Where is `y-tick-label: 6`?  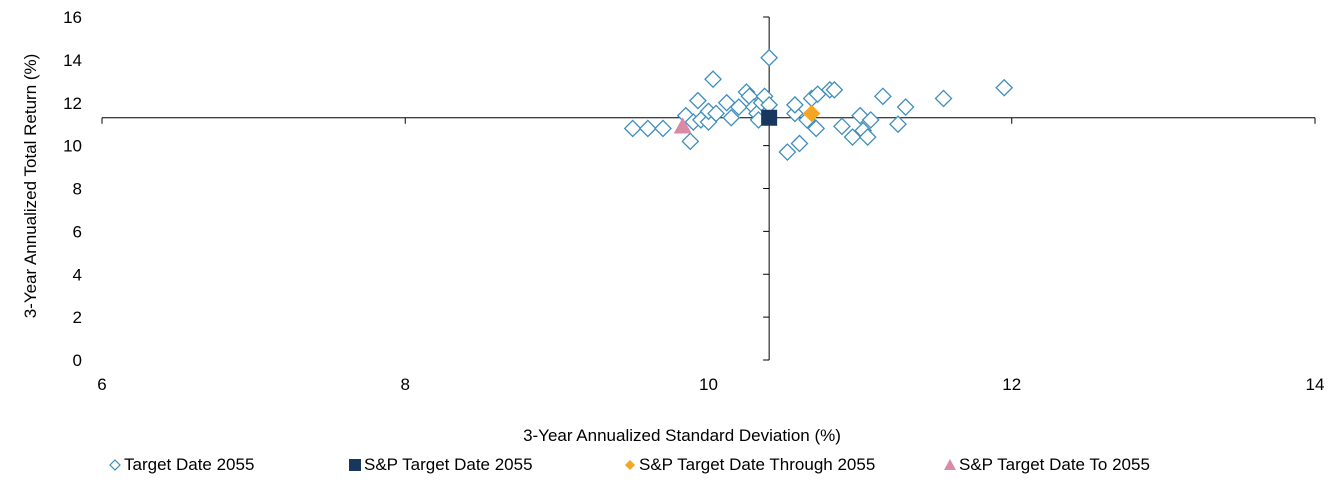 y-tick-label: 6 is located at coordinates (77, 231).